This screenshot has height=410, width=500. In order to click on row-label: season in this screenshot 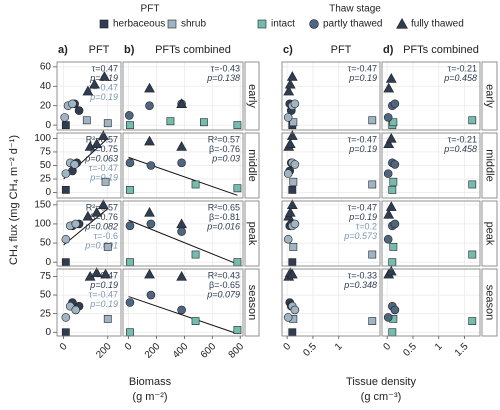, I will do `click(490, 302)`.